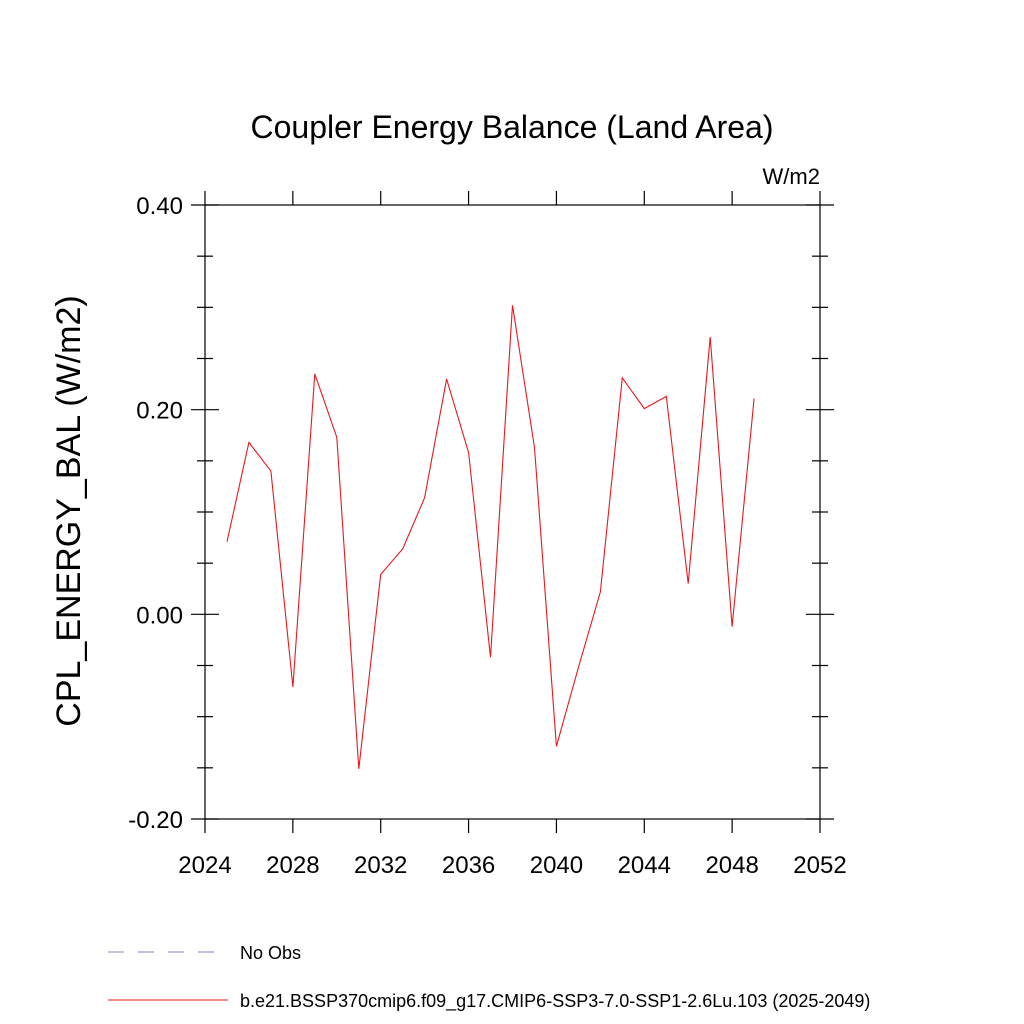 The height and width of the screenshot is (1024, 1024). Describe the element at coordinates (380, 865) in the screenshot. I see `x-tick-label: 2032` at that location.